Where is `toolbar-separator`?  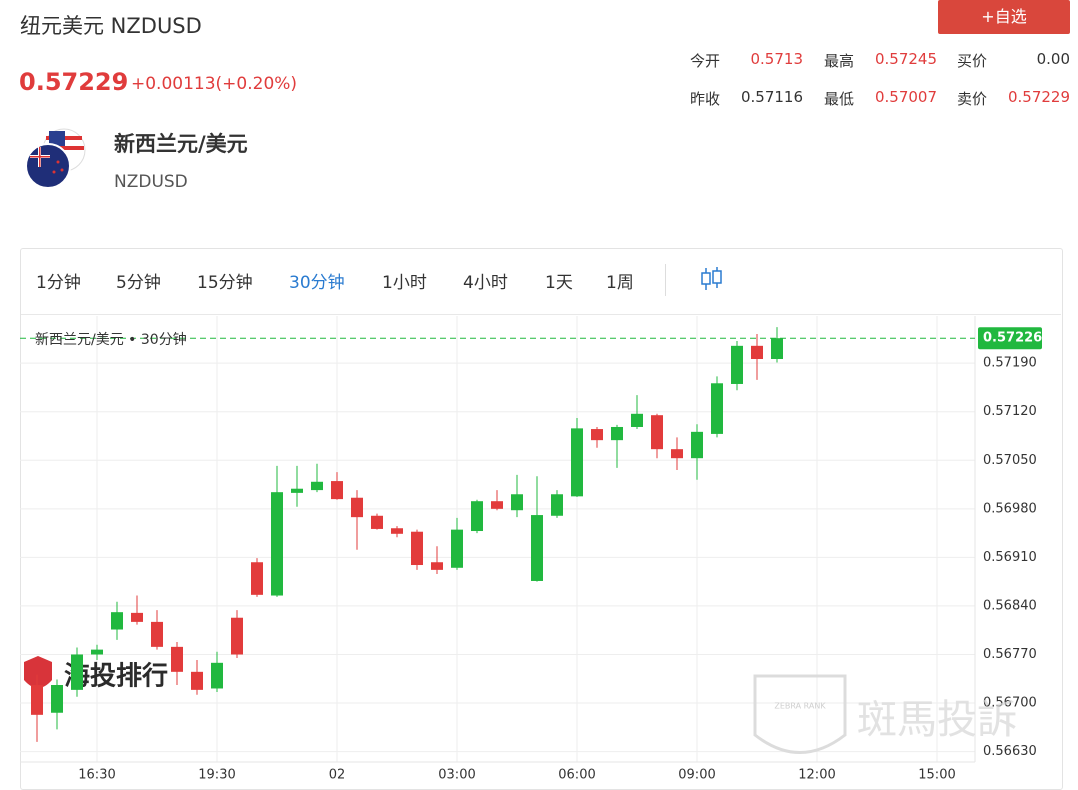
toolbar-separator is located at coordinates (665, 280).